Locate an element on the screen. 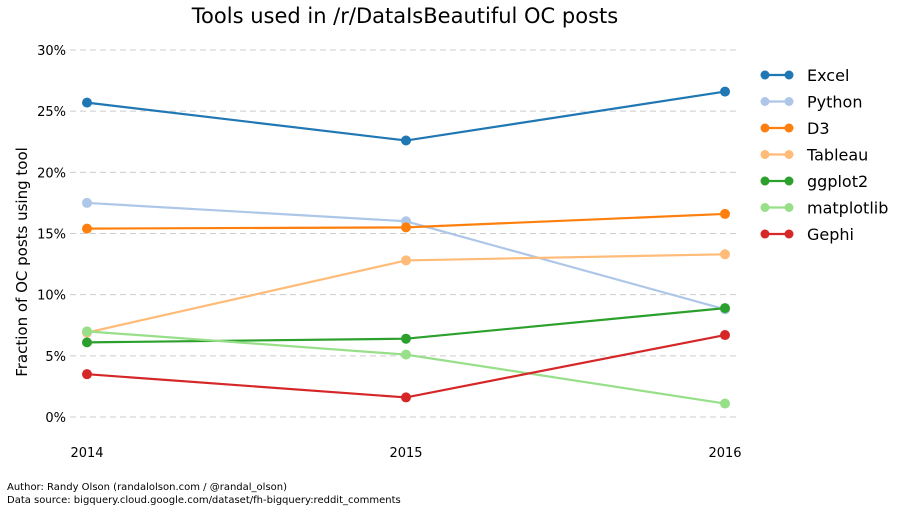 This screenshot has width=906, height=513. x-tick-label: 2015 is located at coordinates (405, 453).